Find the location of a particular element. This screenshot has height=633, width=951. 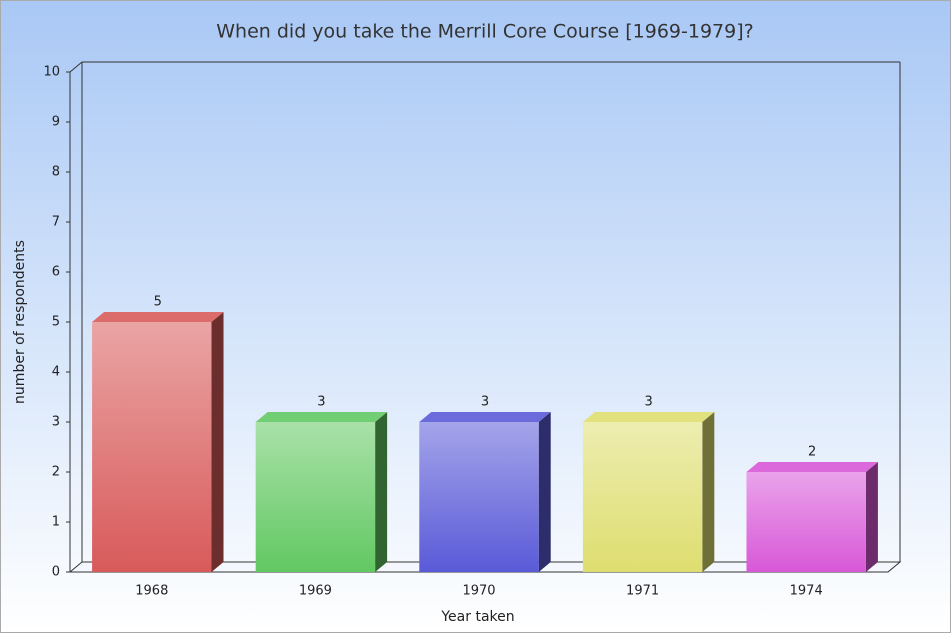

y-tick-label: 5 is located at coordinates (56, 322).